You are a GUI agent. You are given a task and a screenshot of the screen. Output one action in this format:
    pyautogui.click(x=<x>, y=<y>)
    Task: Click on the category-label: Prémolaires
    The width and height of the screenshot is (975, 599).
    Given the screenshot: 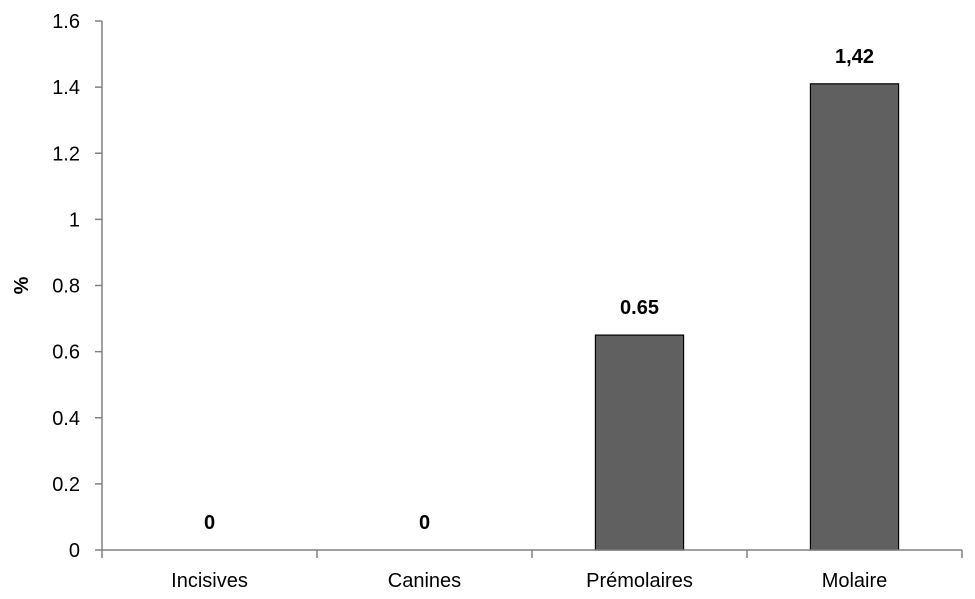 What is the action you would take?
    pyautogui.click(x=639, y=581)
    